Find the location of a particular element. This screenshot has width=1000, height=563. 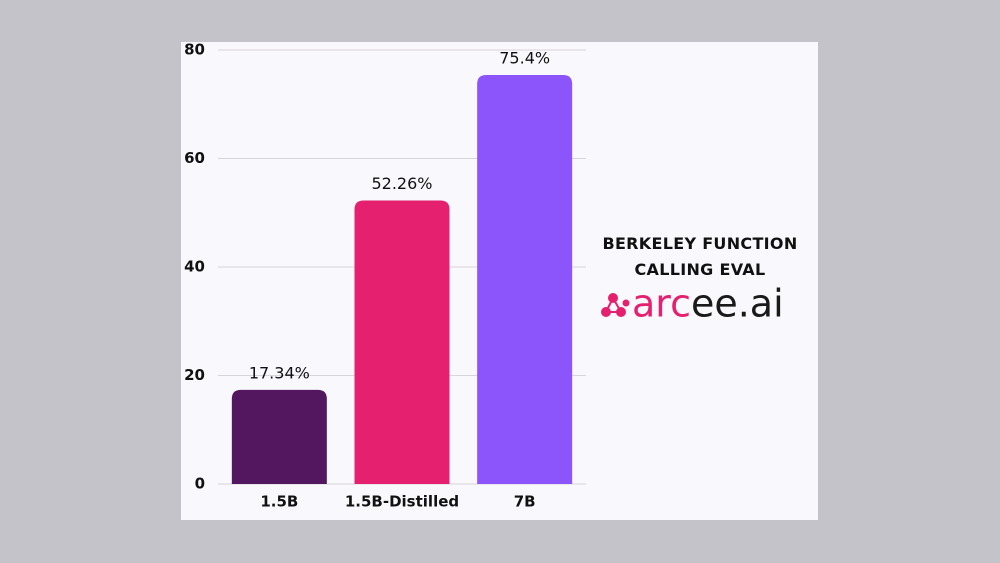

y-tick-label: 0 is located at coordinates (200, 484).